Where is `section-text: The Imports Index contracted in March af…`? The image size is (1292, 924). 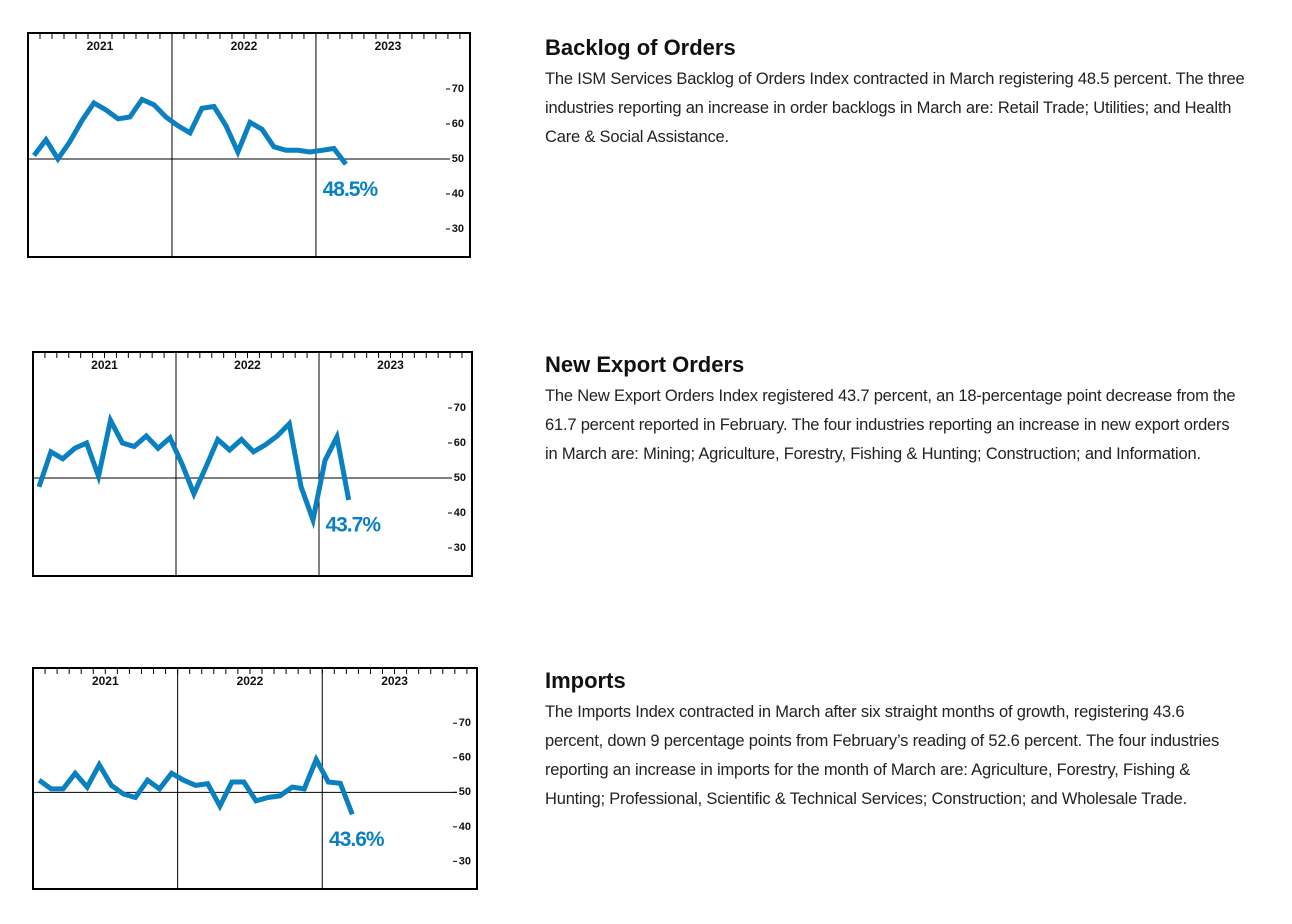 section-text: The Imports Index contracted in March af… is located at coordinates (882, 755).